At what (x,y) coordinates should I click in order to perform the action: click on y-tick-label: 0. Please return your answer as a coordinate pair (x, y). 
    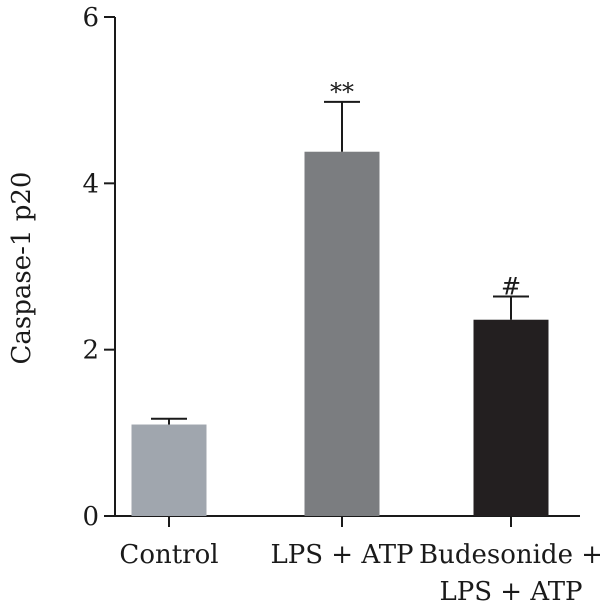
    Looking at the image, I should click on (90, 517).